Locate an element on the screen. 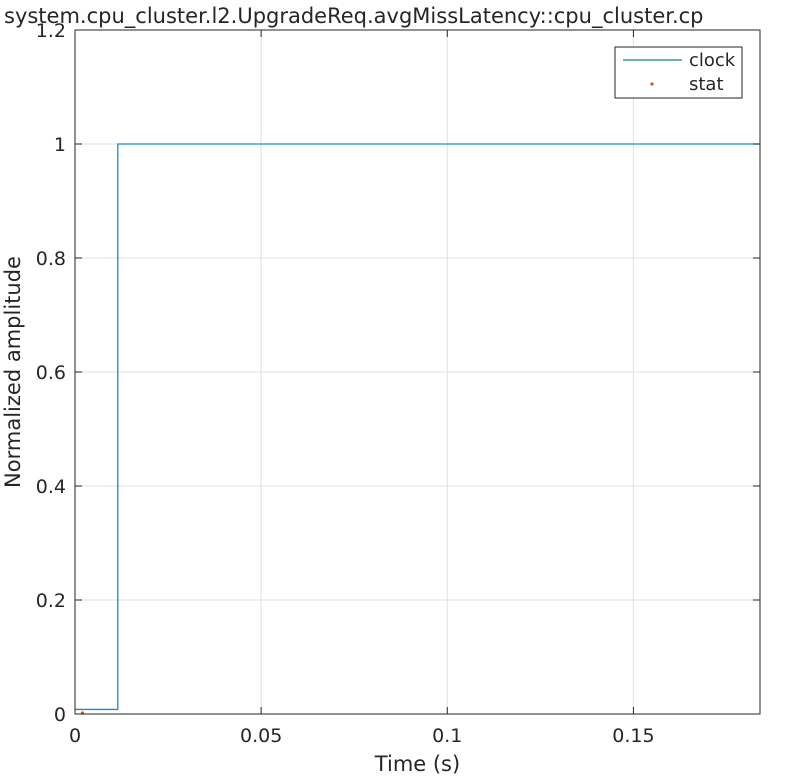  x-tick-label: 0.1 is located at coordinates (447, 736).